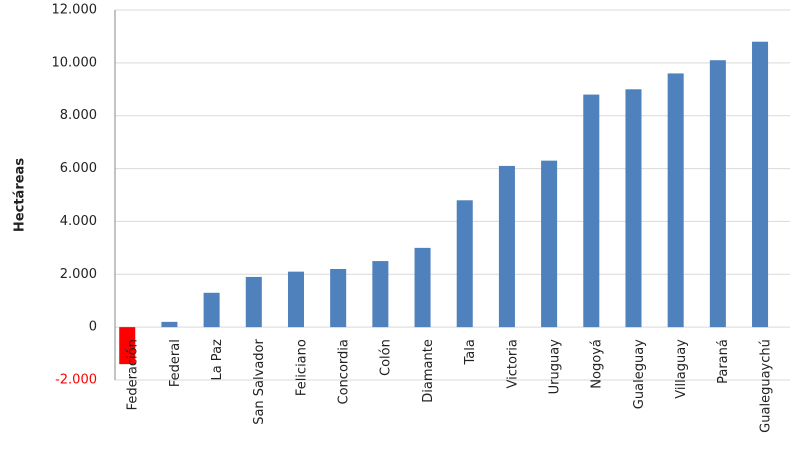  Describe the element at coordinates (78, 274) in the screenshot. I see `y-tick-label: 2.000` at that location.